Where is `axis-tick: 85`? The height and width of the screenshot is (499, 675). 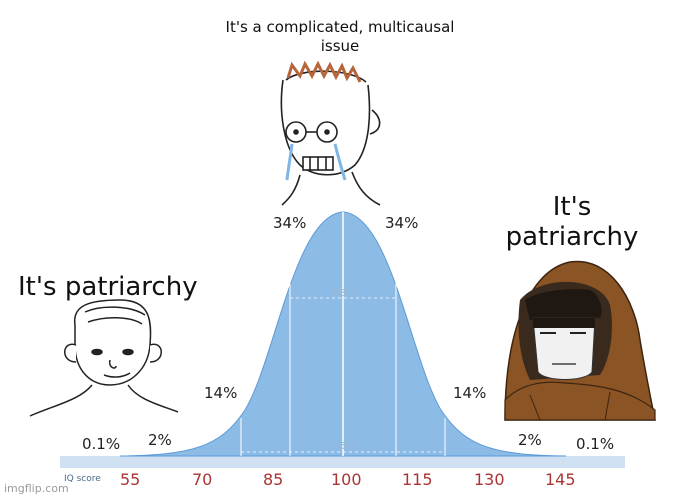
axis-tick: 85 is located at coordinates (273, 479).